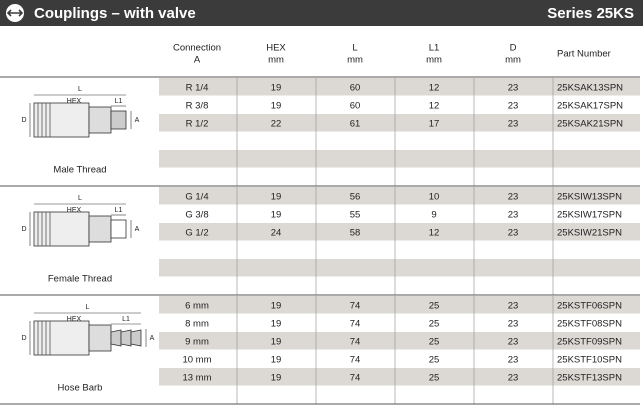 This screenshot has height=408, width=643. What do you see at coordinates (584, 54) in the screenshot?
I see `column-header: Part Number` at bounding box center [584, 54].